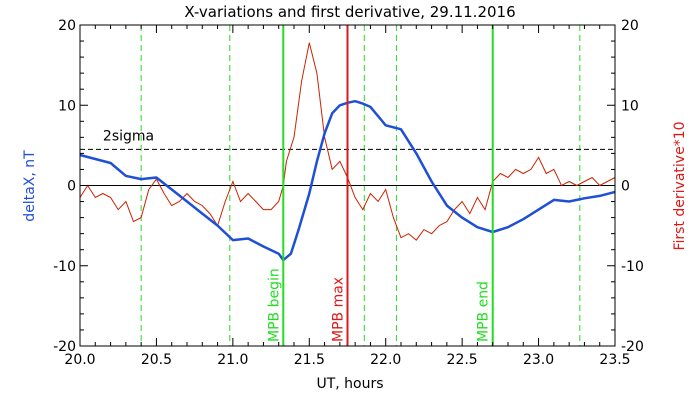 The image size is (700, 400). What do you see at coordinates (67, 106) in the screenshot?
I see `y-tick-label-left-1: 10` at bounding box center [67, 106].